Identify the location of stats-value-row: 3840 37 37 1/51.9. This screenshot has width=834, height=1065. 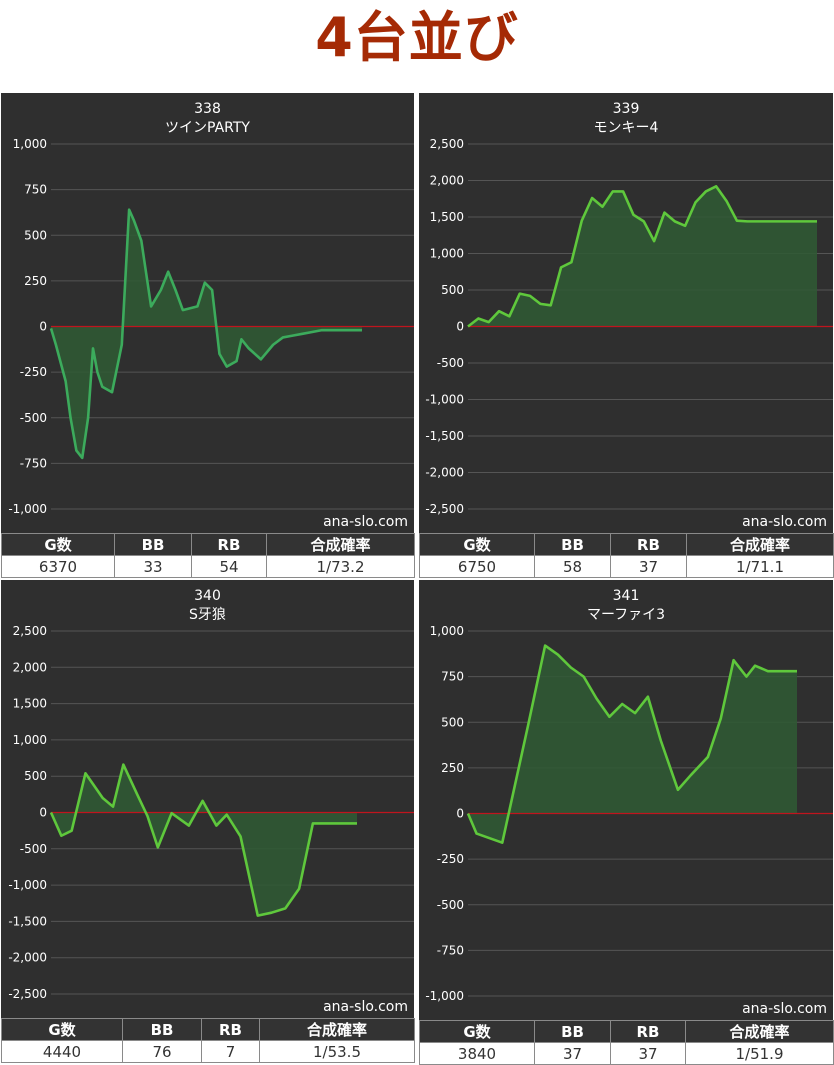
(626, 1053).